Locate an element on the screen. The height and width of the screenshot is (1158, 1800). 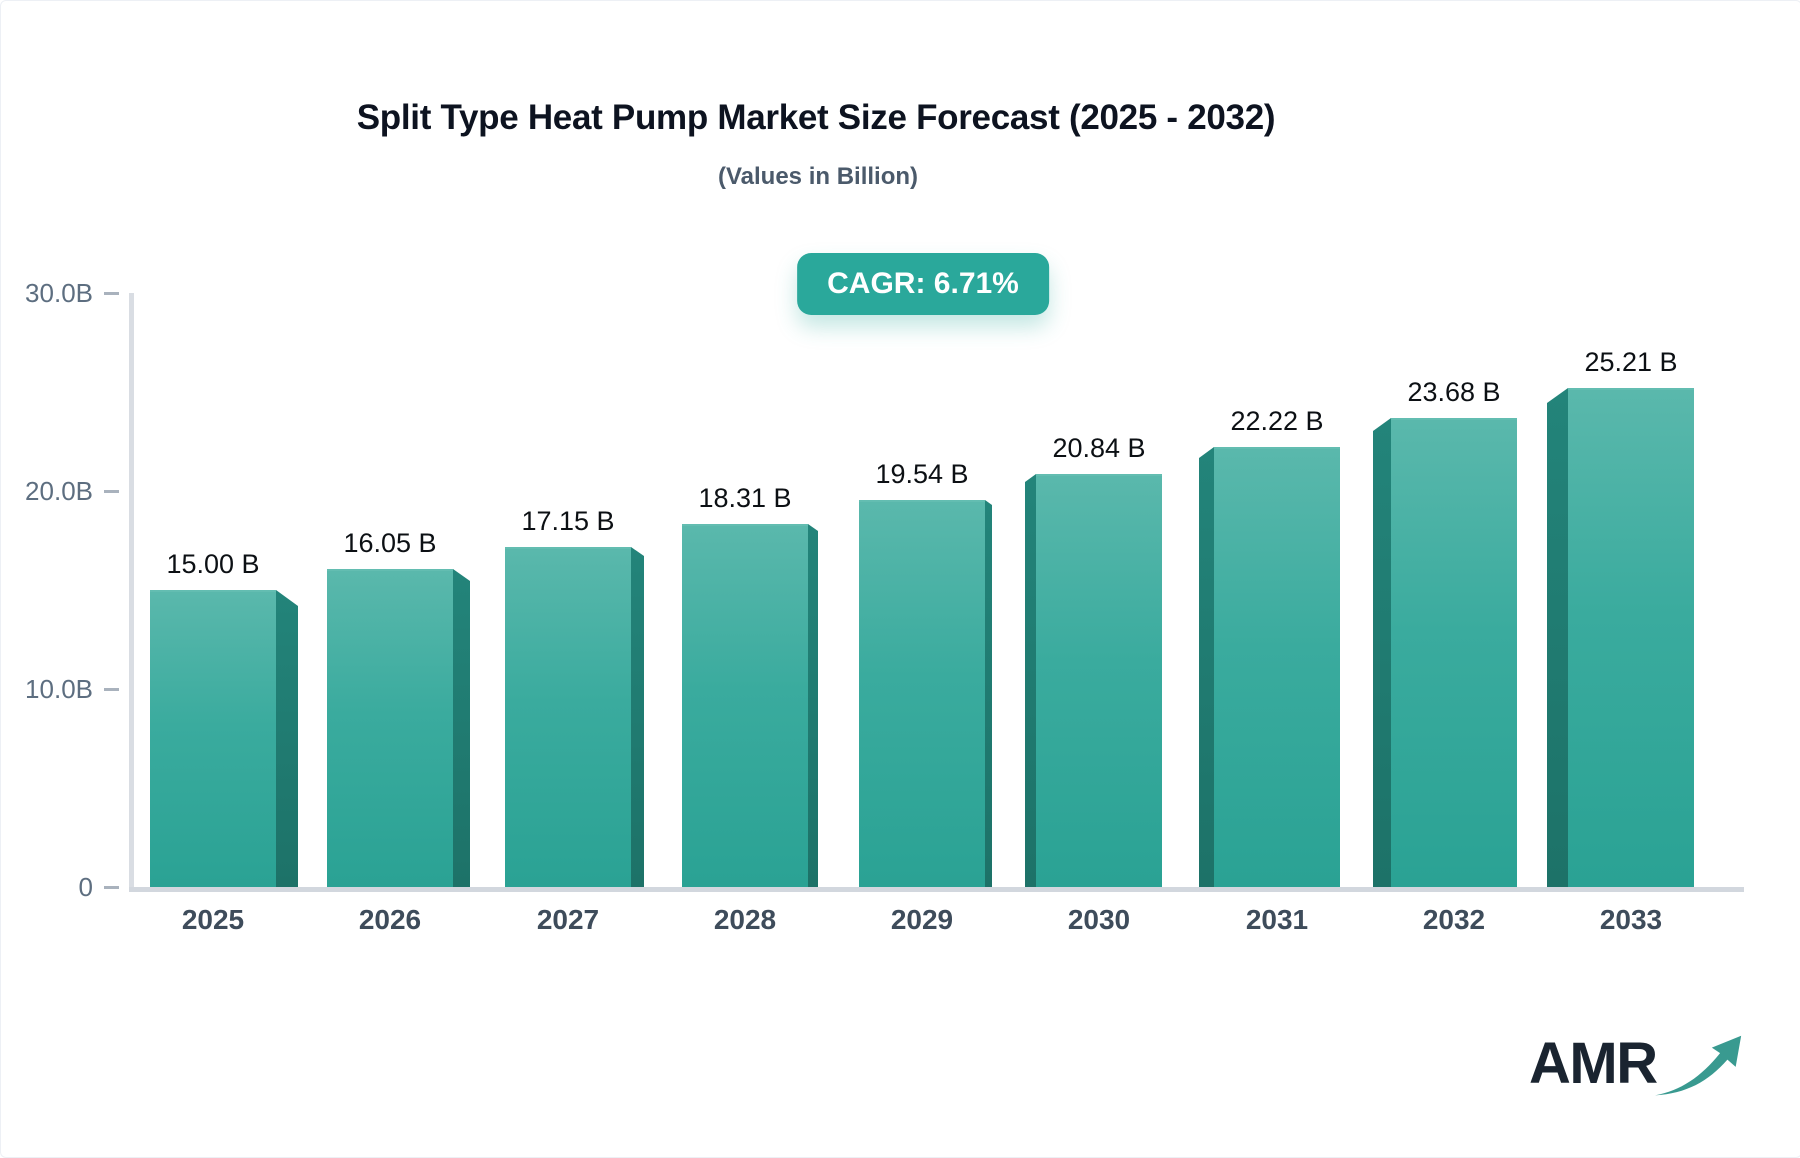
bar-value-label-2028: 18.31 B is located at coordinates (745, 498).